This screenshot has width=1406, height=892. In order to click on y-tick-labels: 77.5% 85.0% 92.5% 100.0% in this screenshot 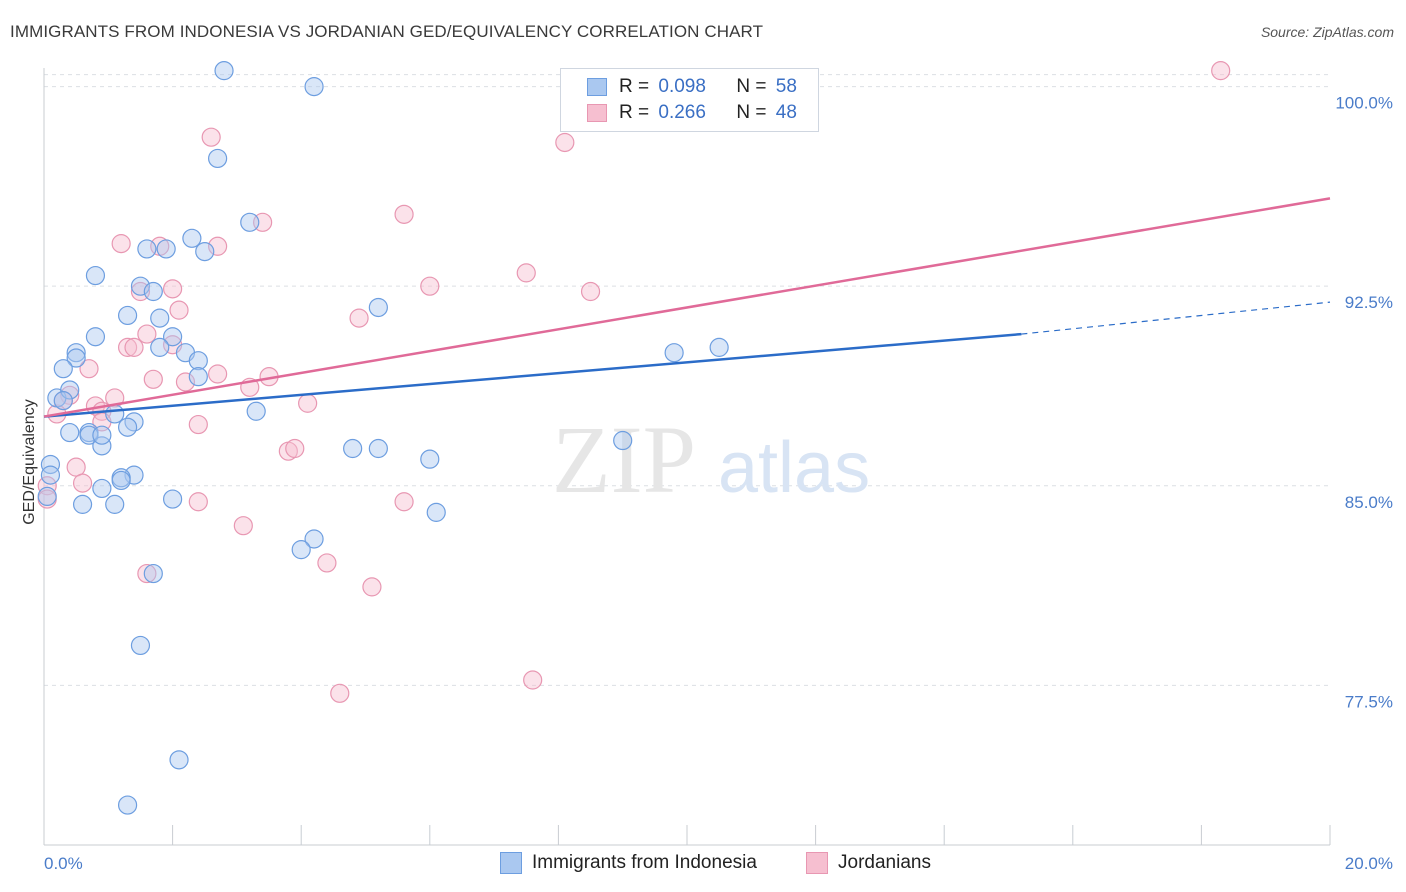, I will do `click(1364, 403)`.